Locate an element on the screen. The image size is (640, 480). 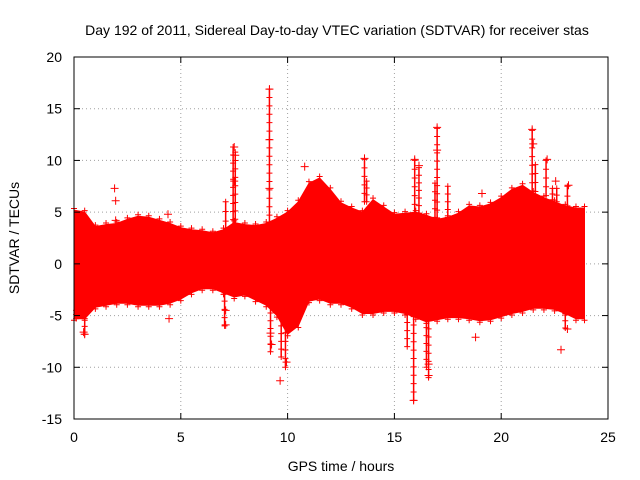
y-tick-label: 20 is located at coordinates (54, 57).